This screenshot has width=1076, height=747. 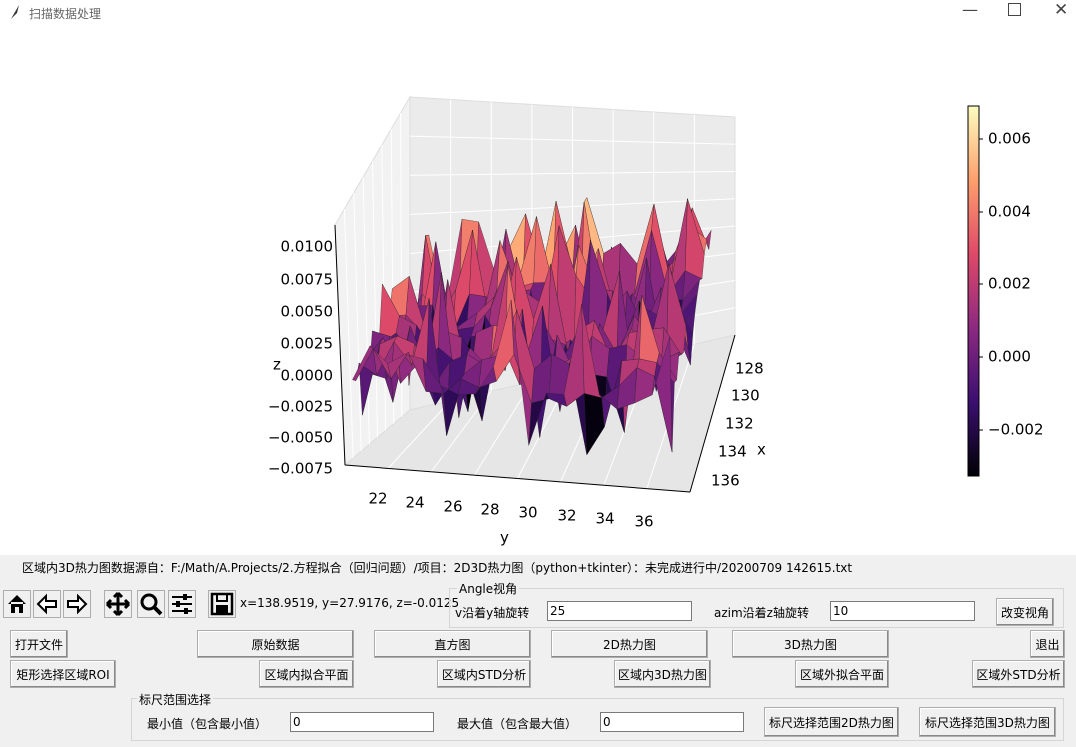 What do you see at coordinates (597, 719) in the screenshot?
I see `range-group` at bounding box center [597, 719].